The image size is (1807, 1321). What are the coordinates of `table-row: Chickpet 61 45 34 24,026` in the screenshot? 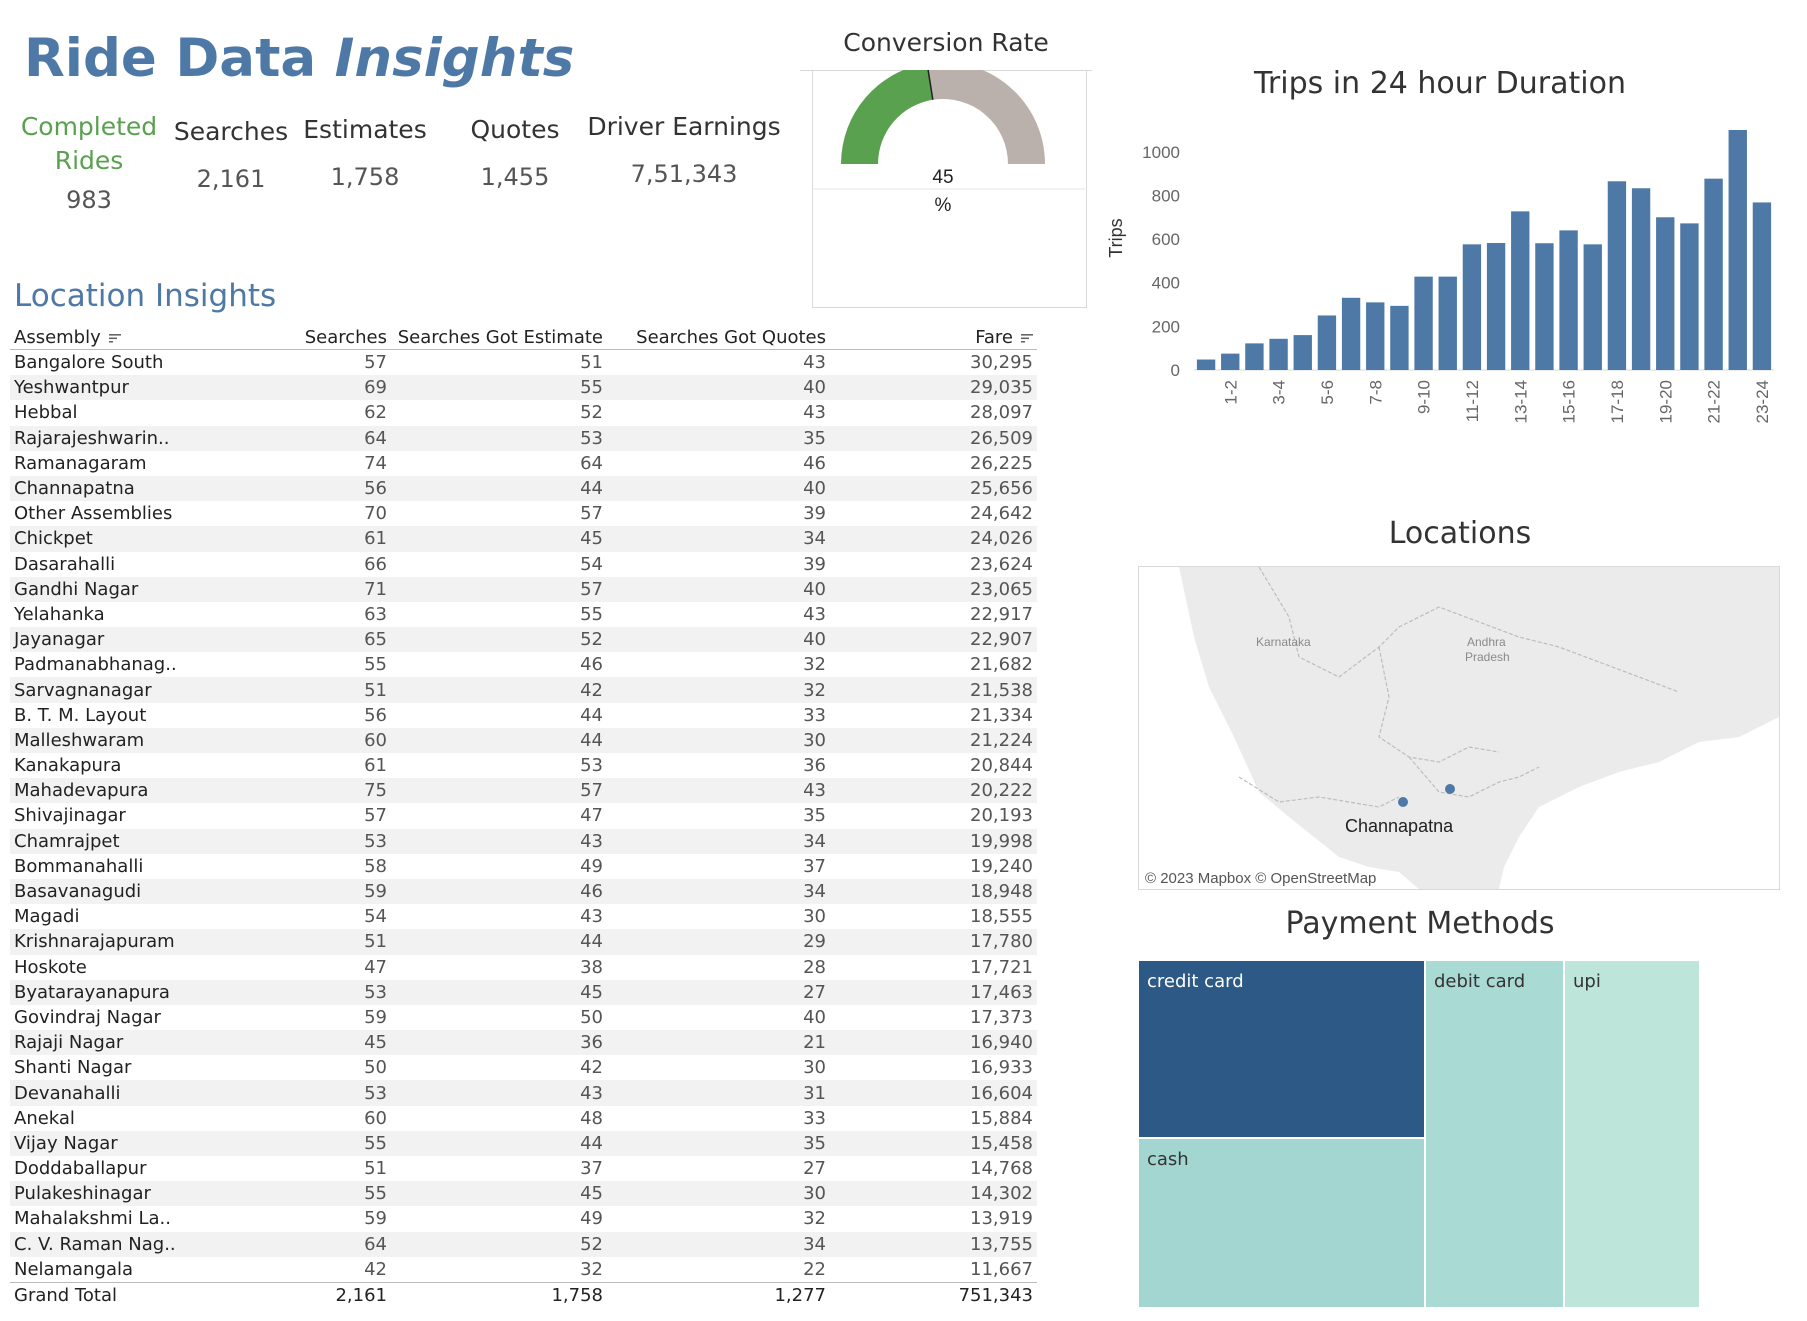 It's located at (523, 539).